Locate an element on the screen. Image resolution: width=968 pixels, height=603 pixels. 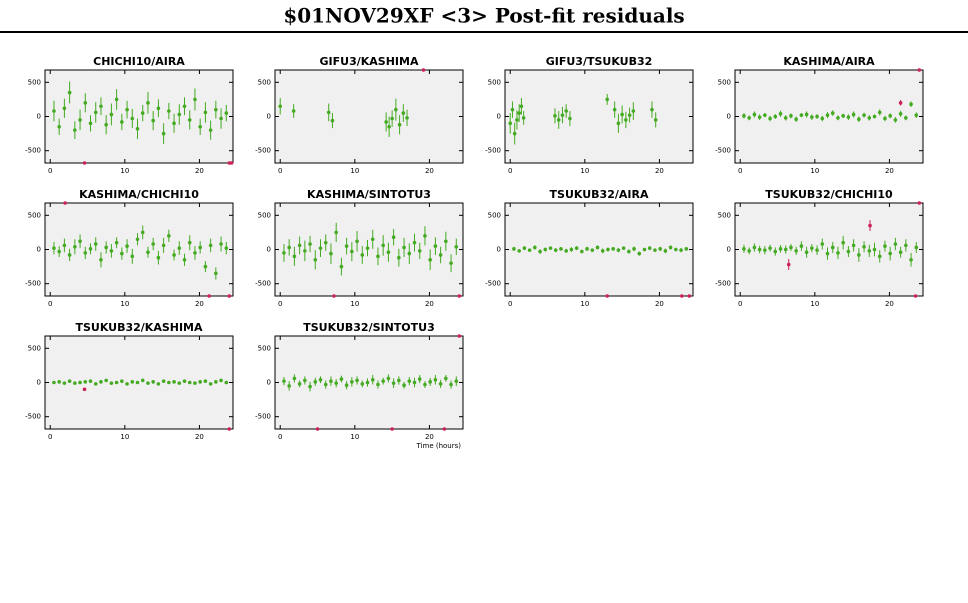
panel-title: KASHIMA/CHICHI10 is located at coordinates (139, 194).